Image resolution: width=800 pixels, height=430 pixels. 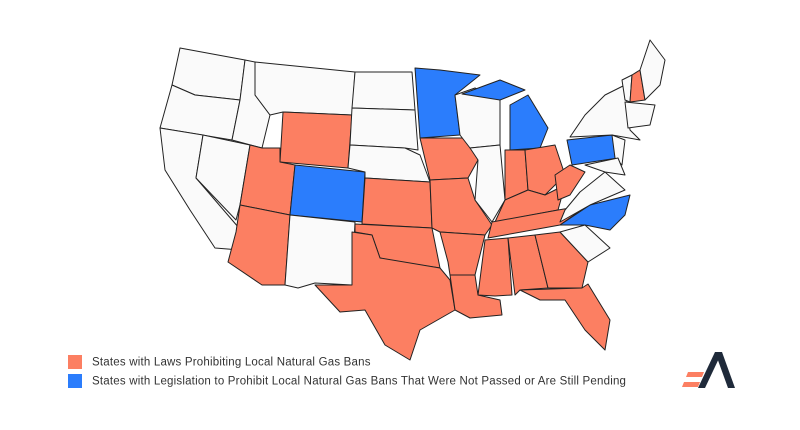 What do you see at coordinates (708, 370) in the screenshot?
I see `logo` at bounding box center [708, 370].